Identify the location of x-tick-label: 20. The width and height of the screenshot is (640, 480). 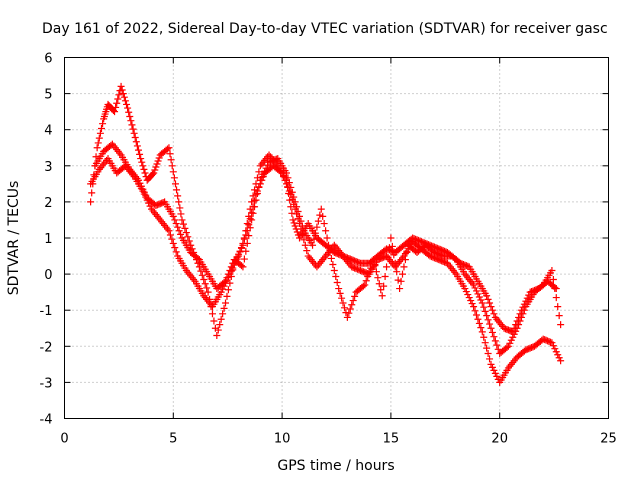
(499, 439).